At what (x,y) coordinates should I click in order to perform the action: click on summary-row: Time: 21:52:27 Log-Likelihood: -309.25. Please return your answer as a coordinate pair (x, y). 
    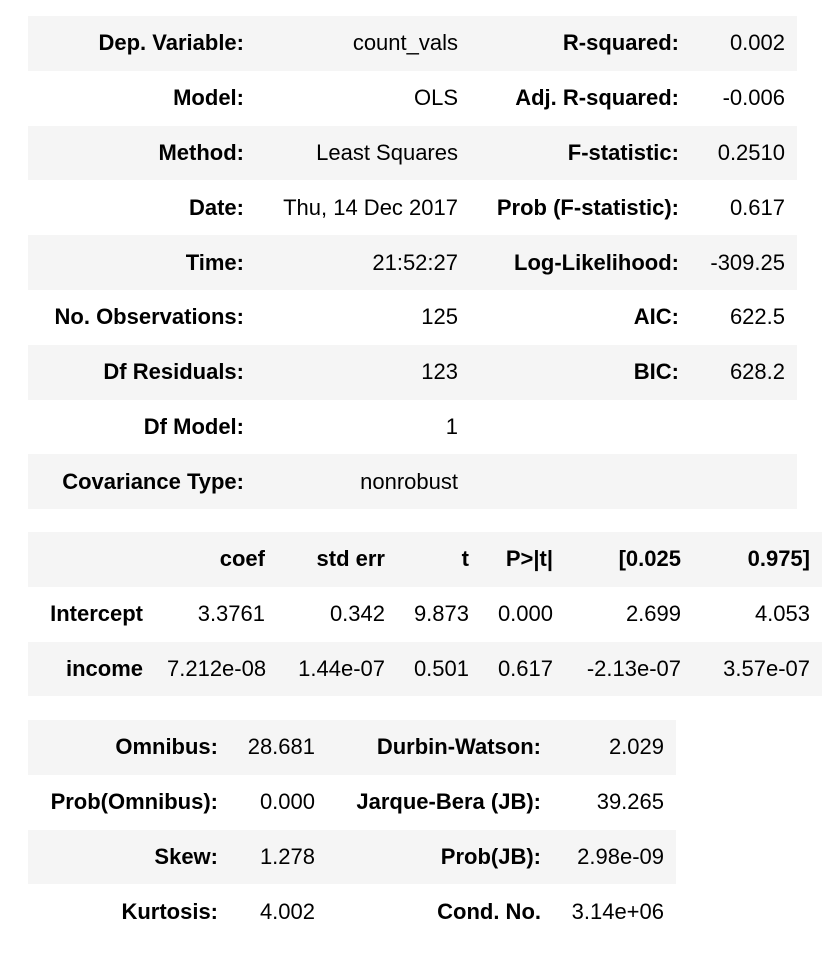
    Looking at the image, I should click on (412, 262).